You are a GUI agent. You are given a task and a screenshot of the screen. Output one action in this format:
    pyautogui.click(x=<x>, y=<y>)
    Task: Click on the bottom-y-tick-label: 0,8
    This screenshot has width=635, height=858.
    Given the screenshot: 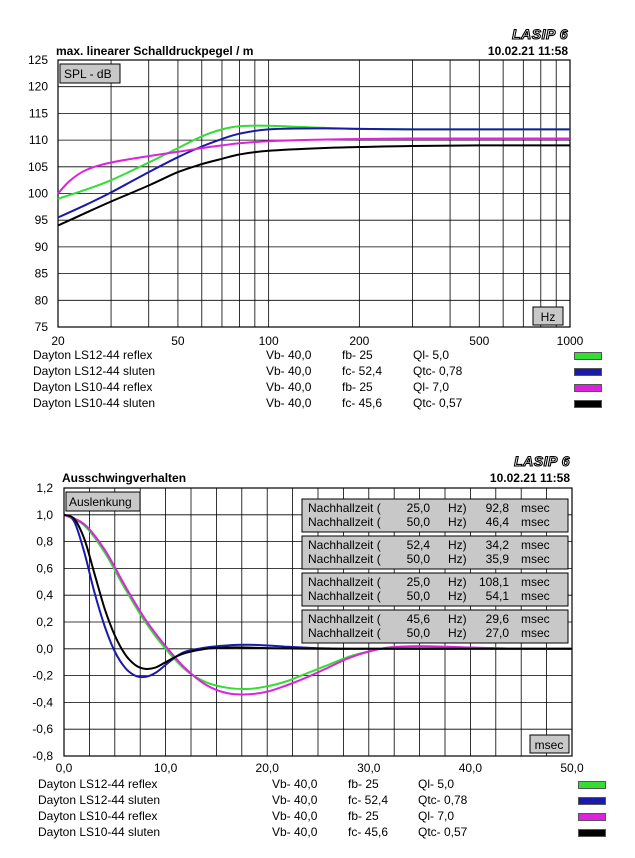 What is the action you would take?
    pyautogui.click(x=44, y=542)
    